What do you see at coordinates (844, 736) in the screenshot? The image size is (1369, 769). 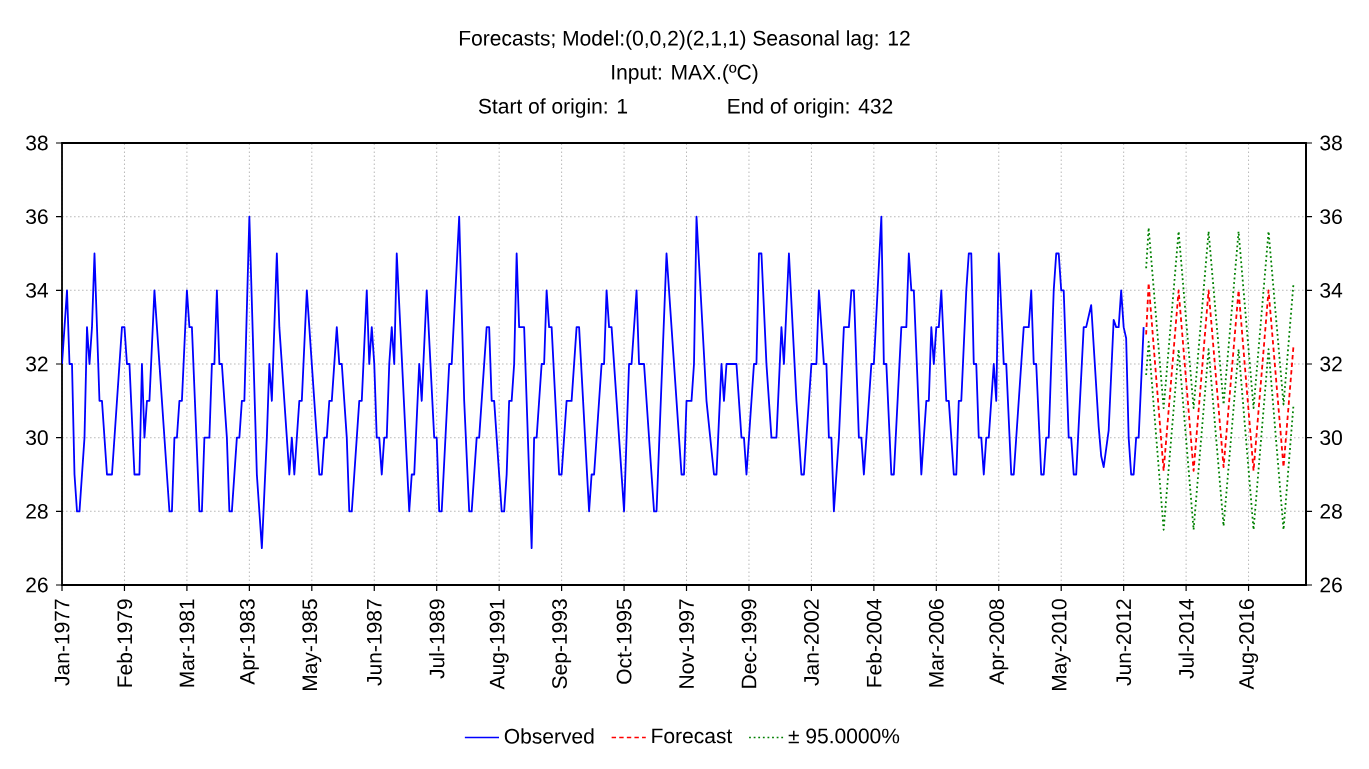 I see `legend-label: ± 95.0000%` at bounding box center [844, 736].